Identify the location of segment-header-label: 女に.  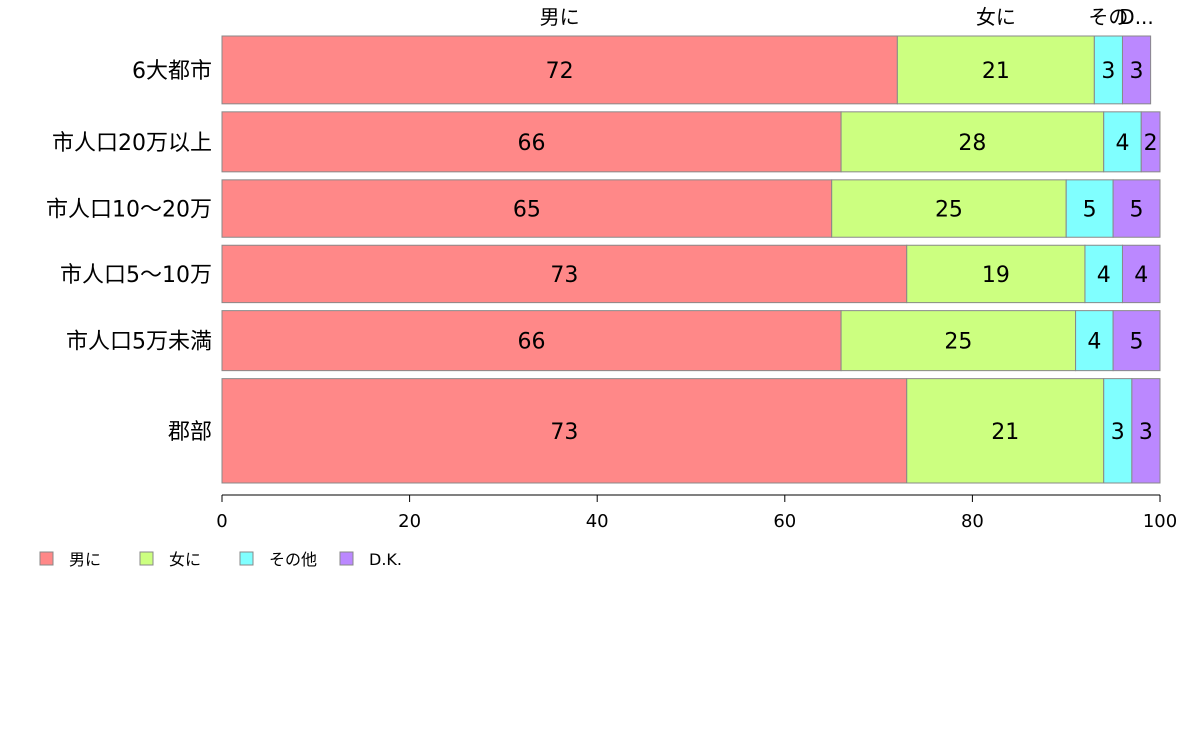
(996, 17).